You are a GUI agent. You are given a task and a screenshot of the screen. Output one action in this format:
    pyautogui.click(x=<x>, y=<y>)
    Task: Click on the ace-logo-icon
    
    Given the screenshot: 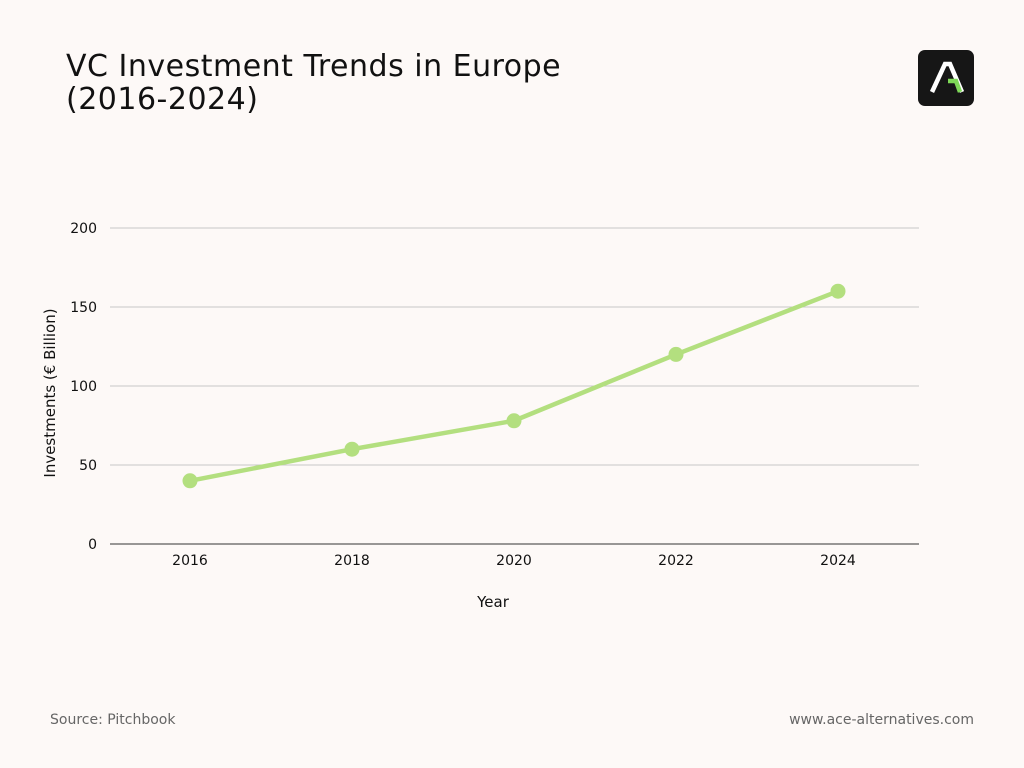 What is the action you would take?
    pyautogui.click(x=947, y=77)
    